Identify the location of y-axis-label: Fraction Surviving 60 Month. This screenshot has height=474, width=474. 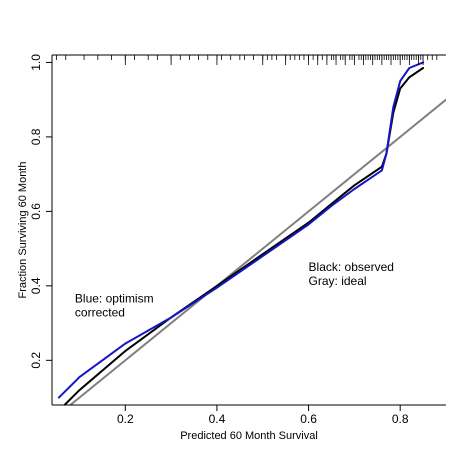
(23, 230).